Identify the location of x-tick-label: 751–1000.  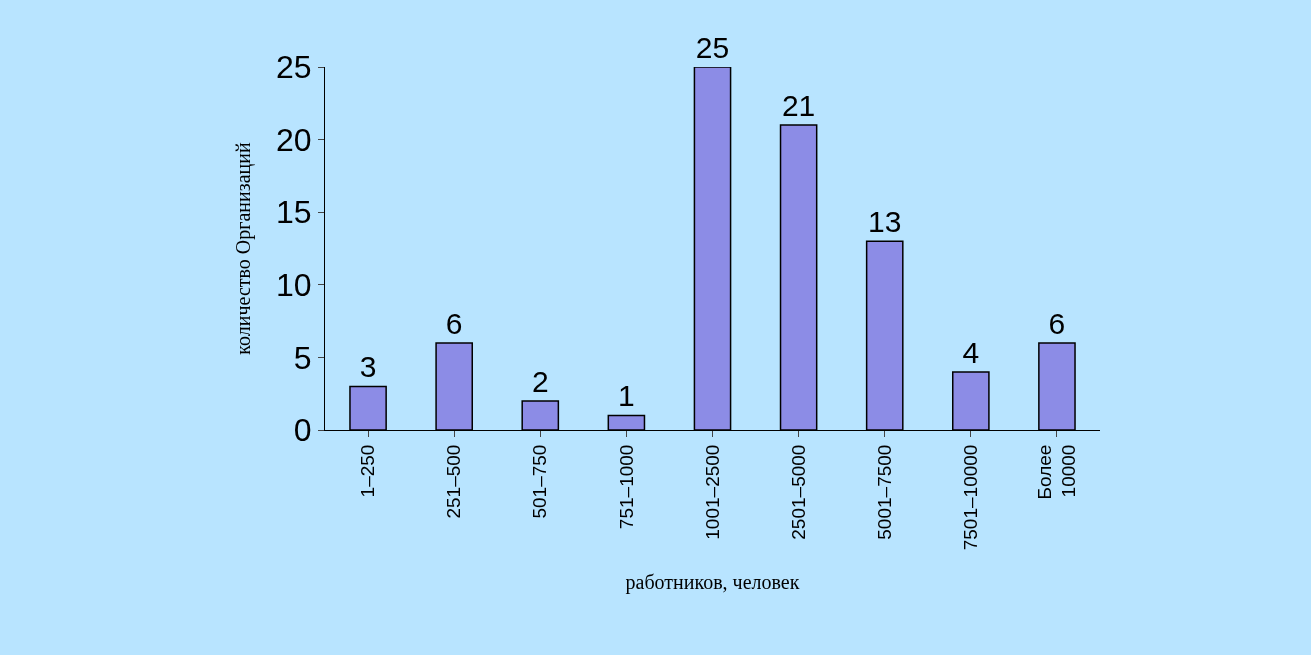
(626, 487).